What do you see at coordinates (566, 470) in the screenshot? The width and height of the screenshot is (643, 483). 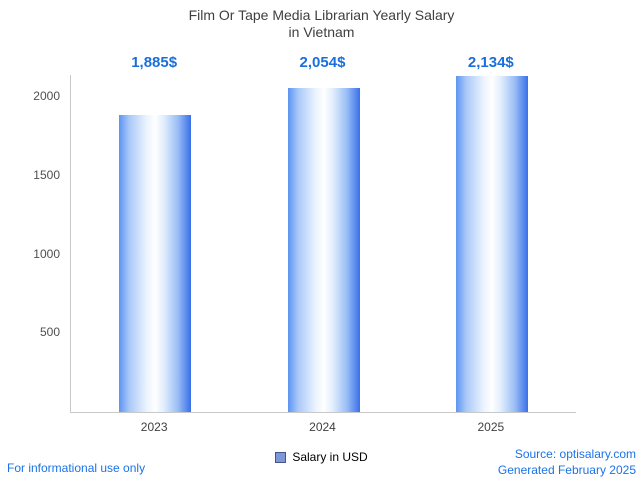 I see `generated-date: Generated February 2025` at bounding box center [566, 470].